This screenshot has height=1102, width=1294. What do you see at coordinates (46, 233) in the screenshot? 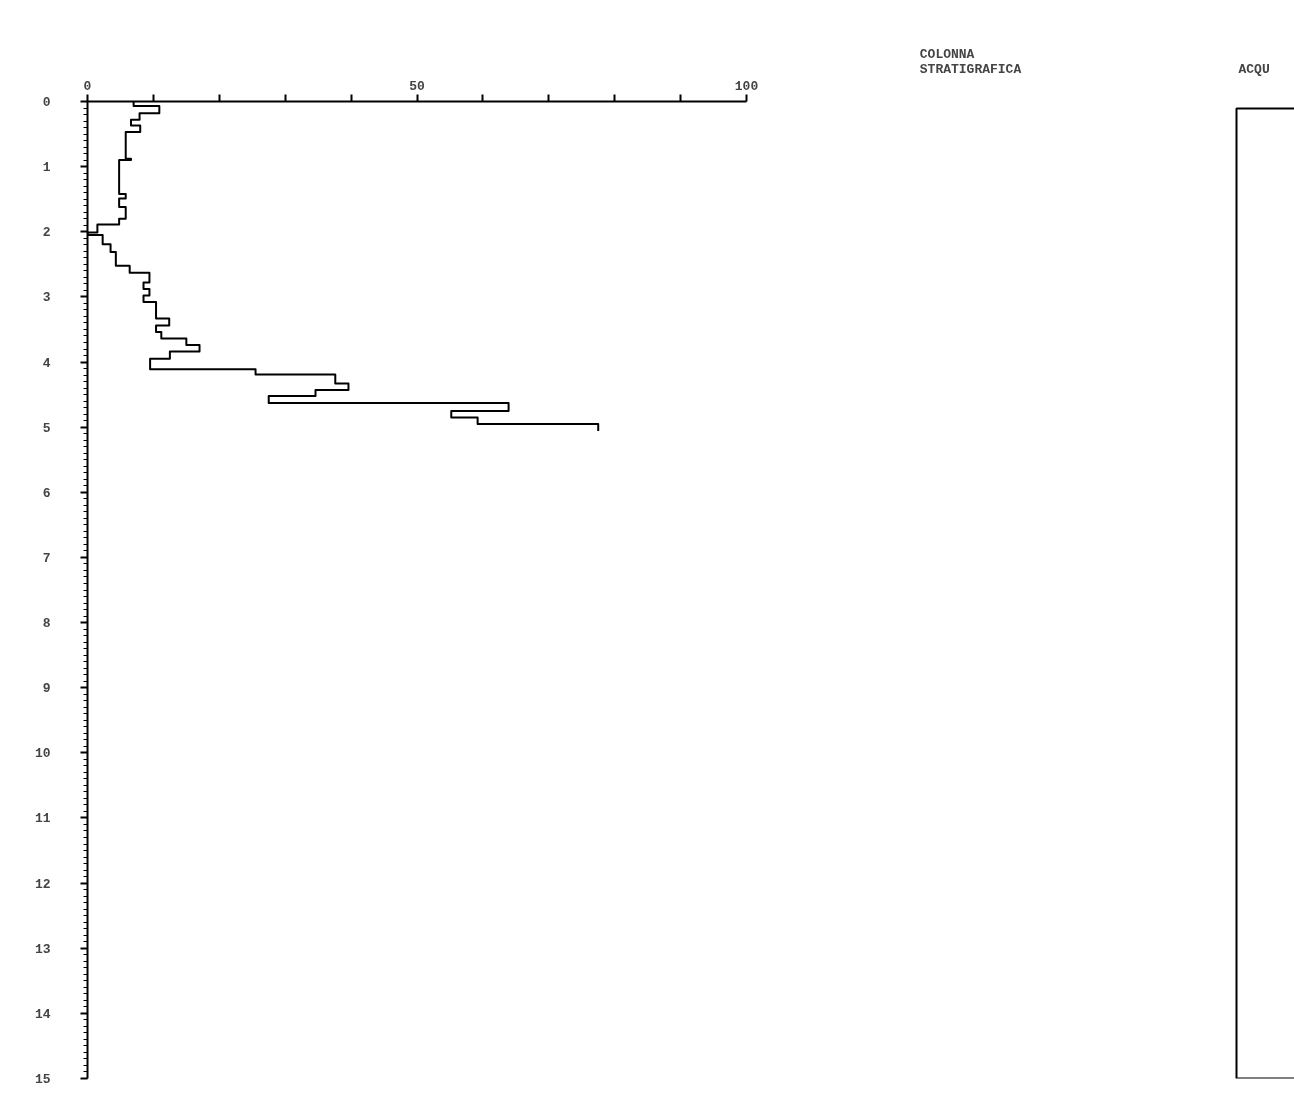
I see `y-tick-label: 2` at bounding box center [46, 233].